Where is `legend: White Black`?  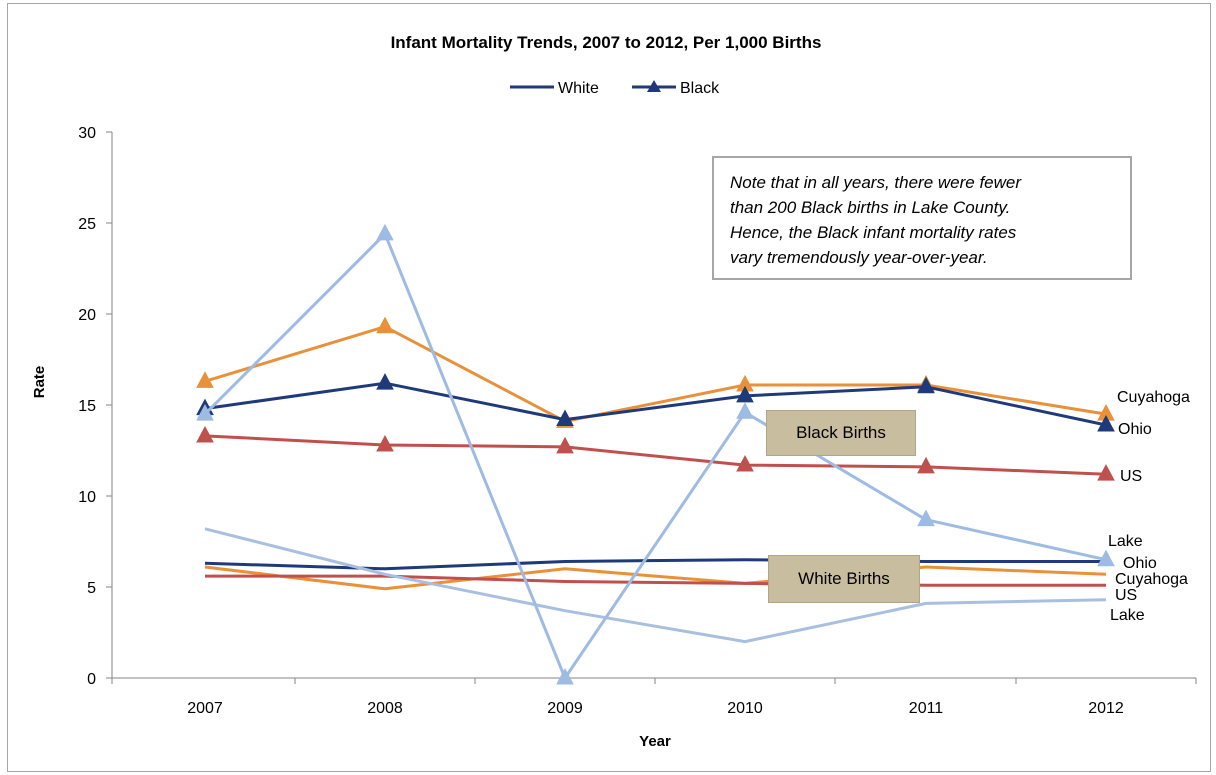
legend: White Black is located at coordinates (615, 88).